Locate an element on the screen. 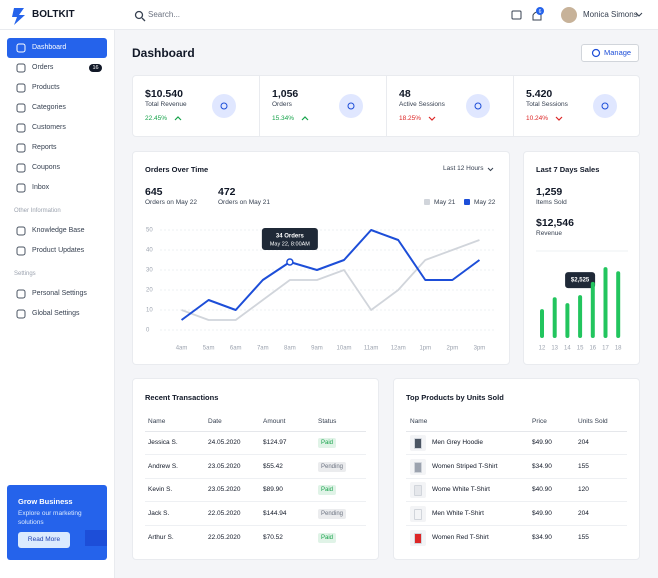 This screenshot has width=658, height=578. nav-item: Global Settings is located at coordinates (56, 313).